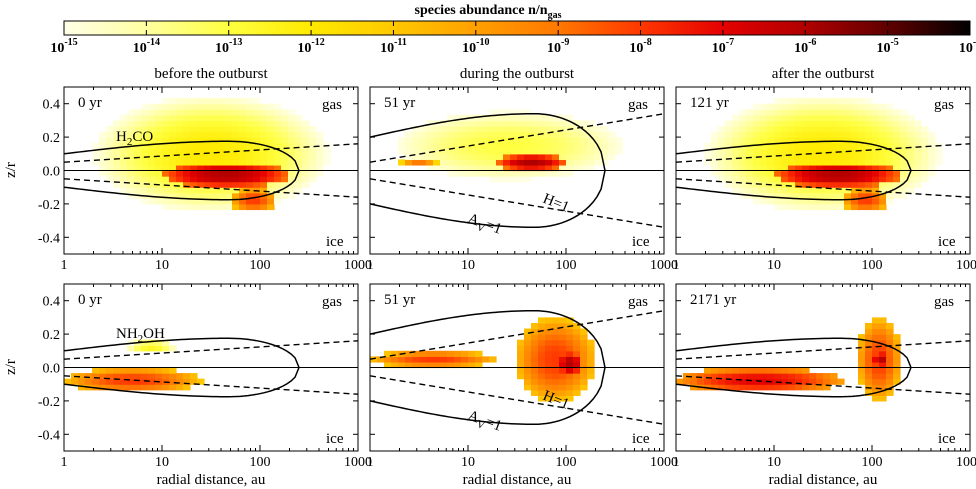 This screenshot has height=489, width=976. What do you see at coordinates (228, 46) in the screenshot?
I see `colorbar-tick-label: 10-13` at bounding box center [228, 46].